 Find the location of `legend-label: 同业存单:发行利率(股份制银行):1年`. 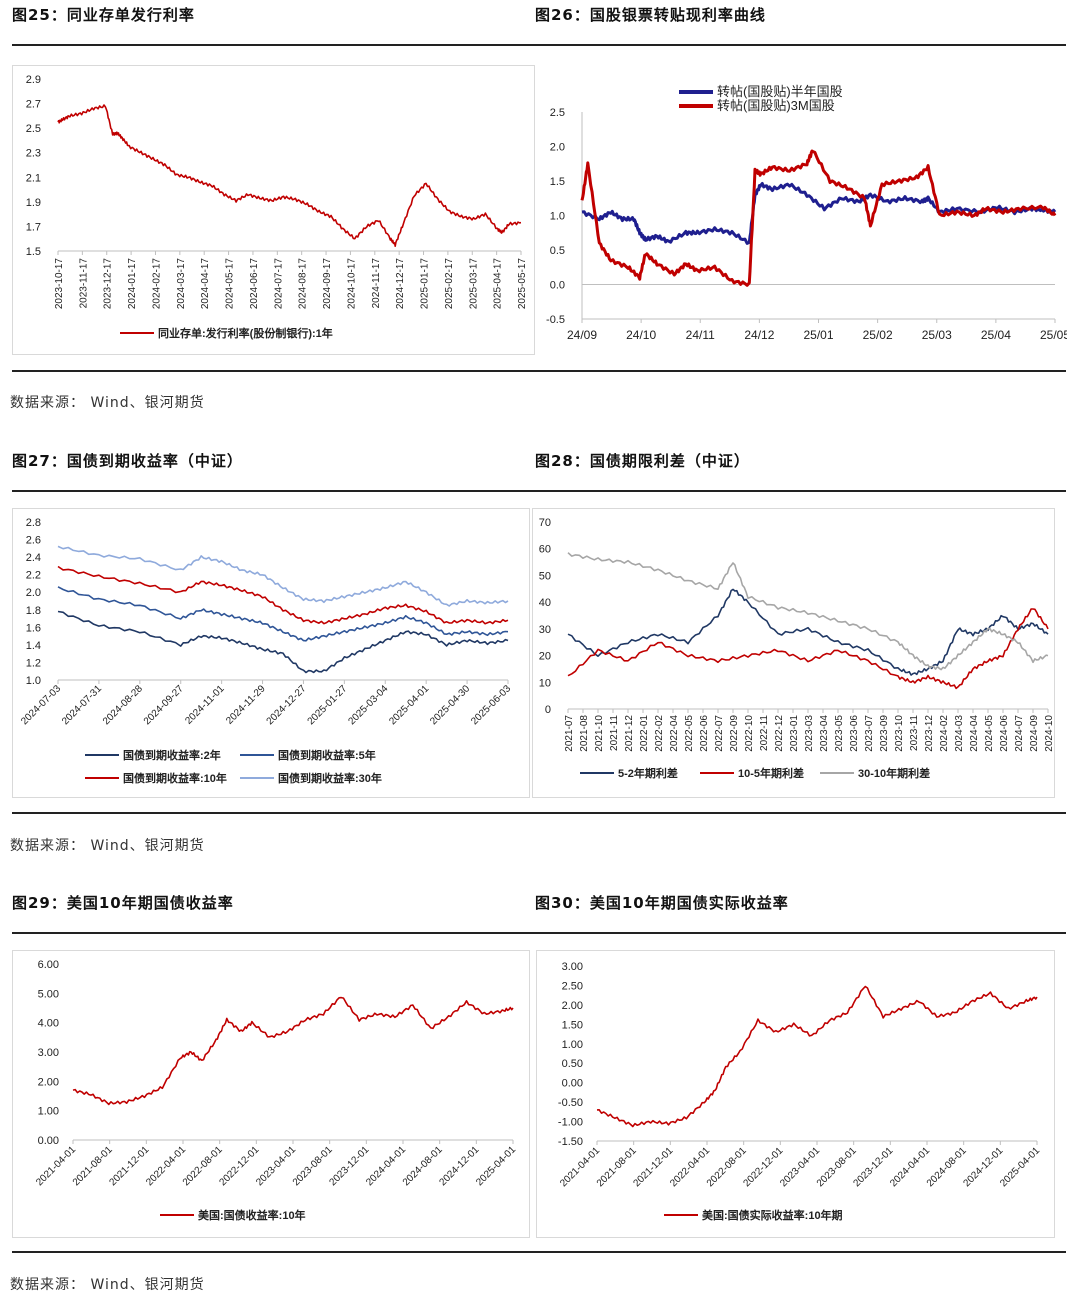

legend-label: 同业存单:发行利率(股份制银行):1年 is located at coordinates (245, 333).